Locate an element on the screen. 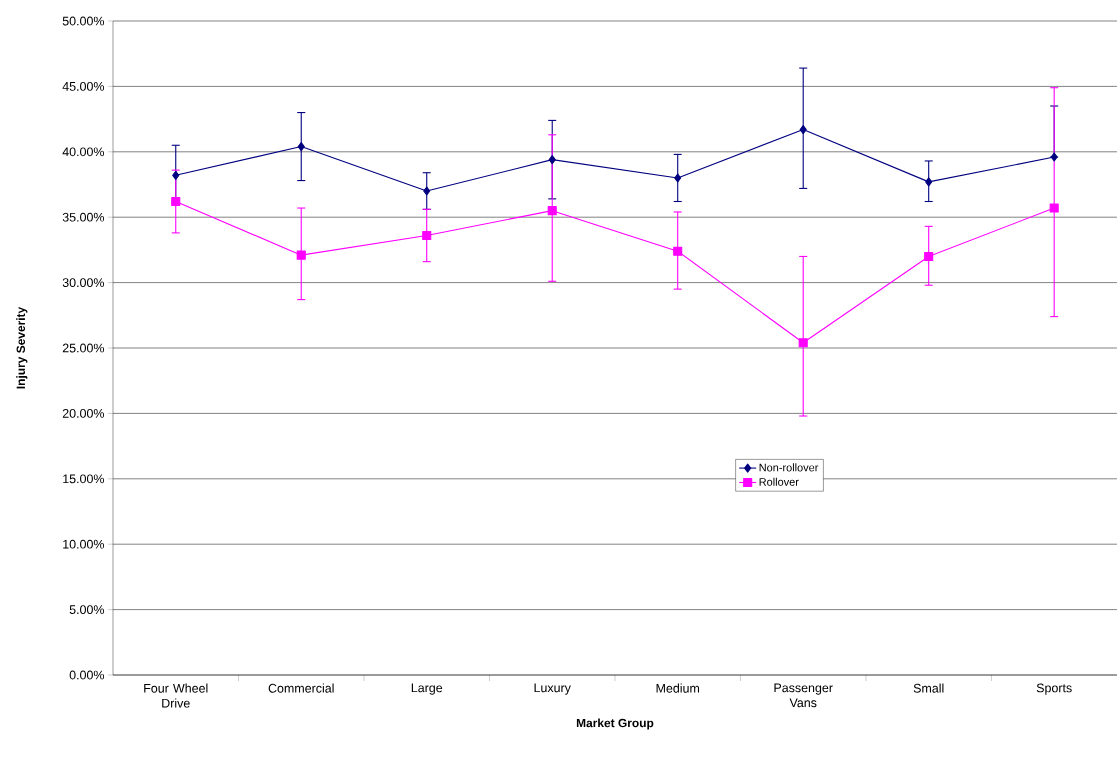 Image resolution: width=1117 pixels, height=762 pixels. y-tick-label: 45.00% is located at coordinates (83, 86).